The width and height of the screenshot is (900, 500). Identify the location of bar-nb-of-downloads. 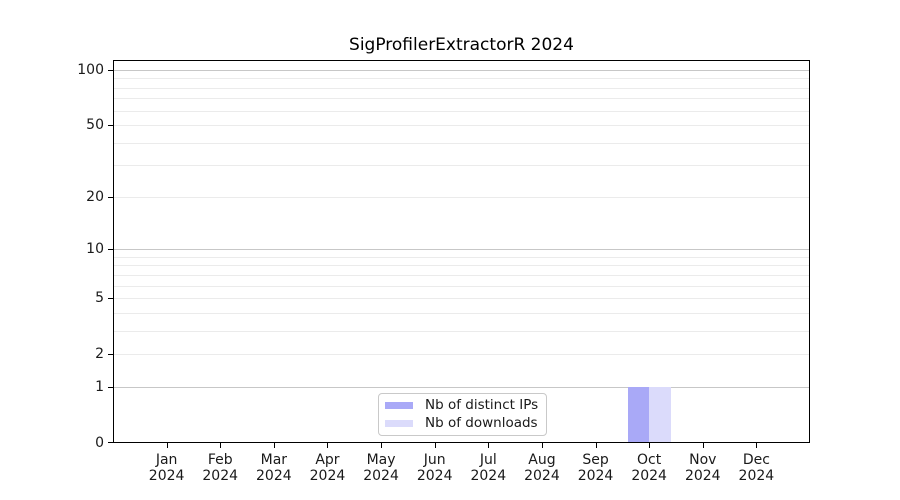
(660, 414).